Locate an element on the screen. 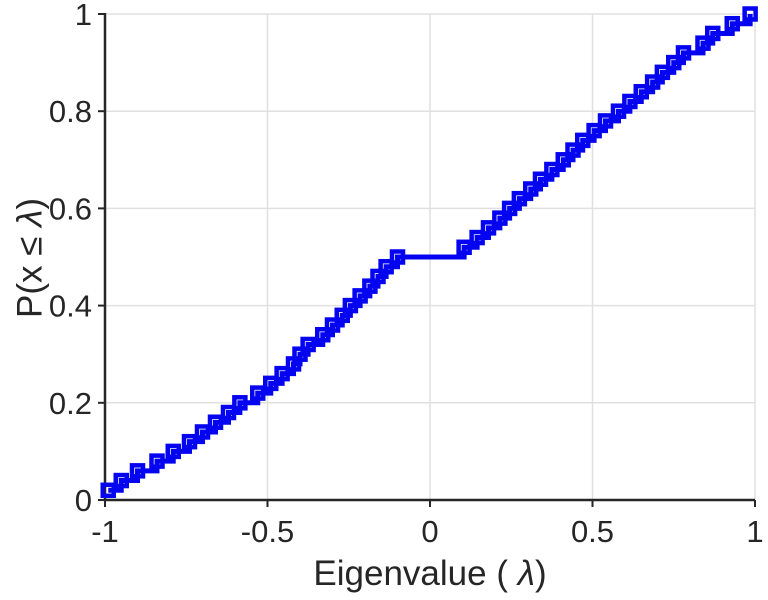  y-tick-label: 0 is located at coordinates (83, 500).